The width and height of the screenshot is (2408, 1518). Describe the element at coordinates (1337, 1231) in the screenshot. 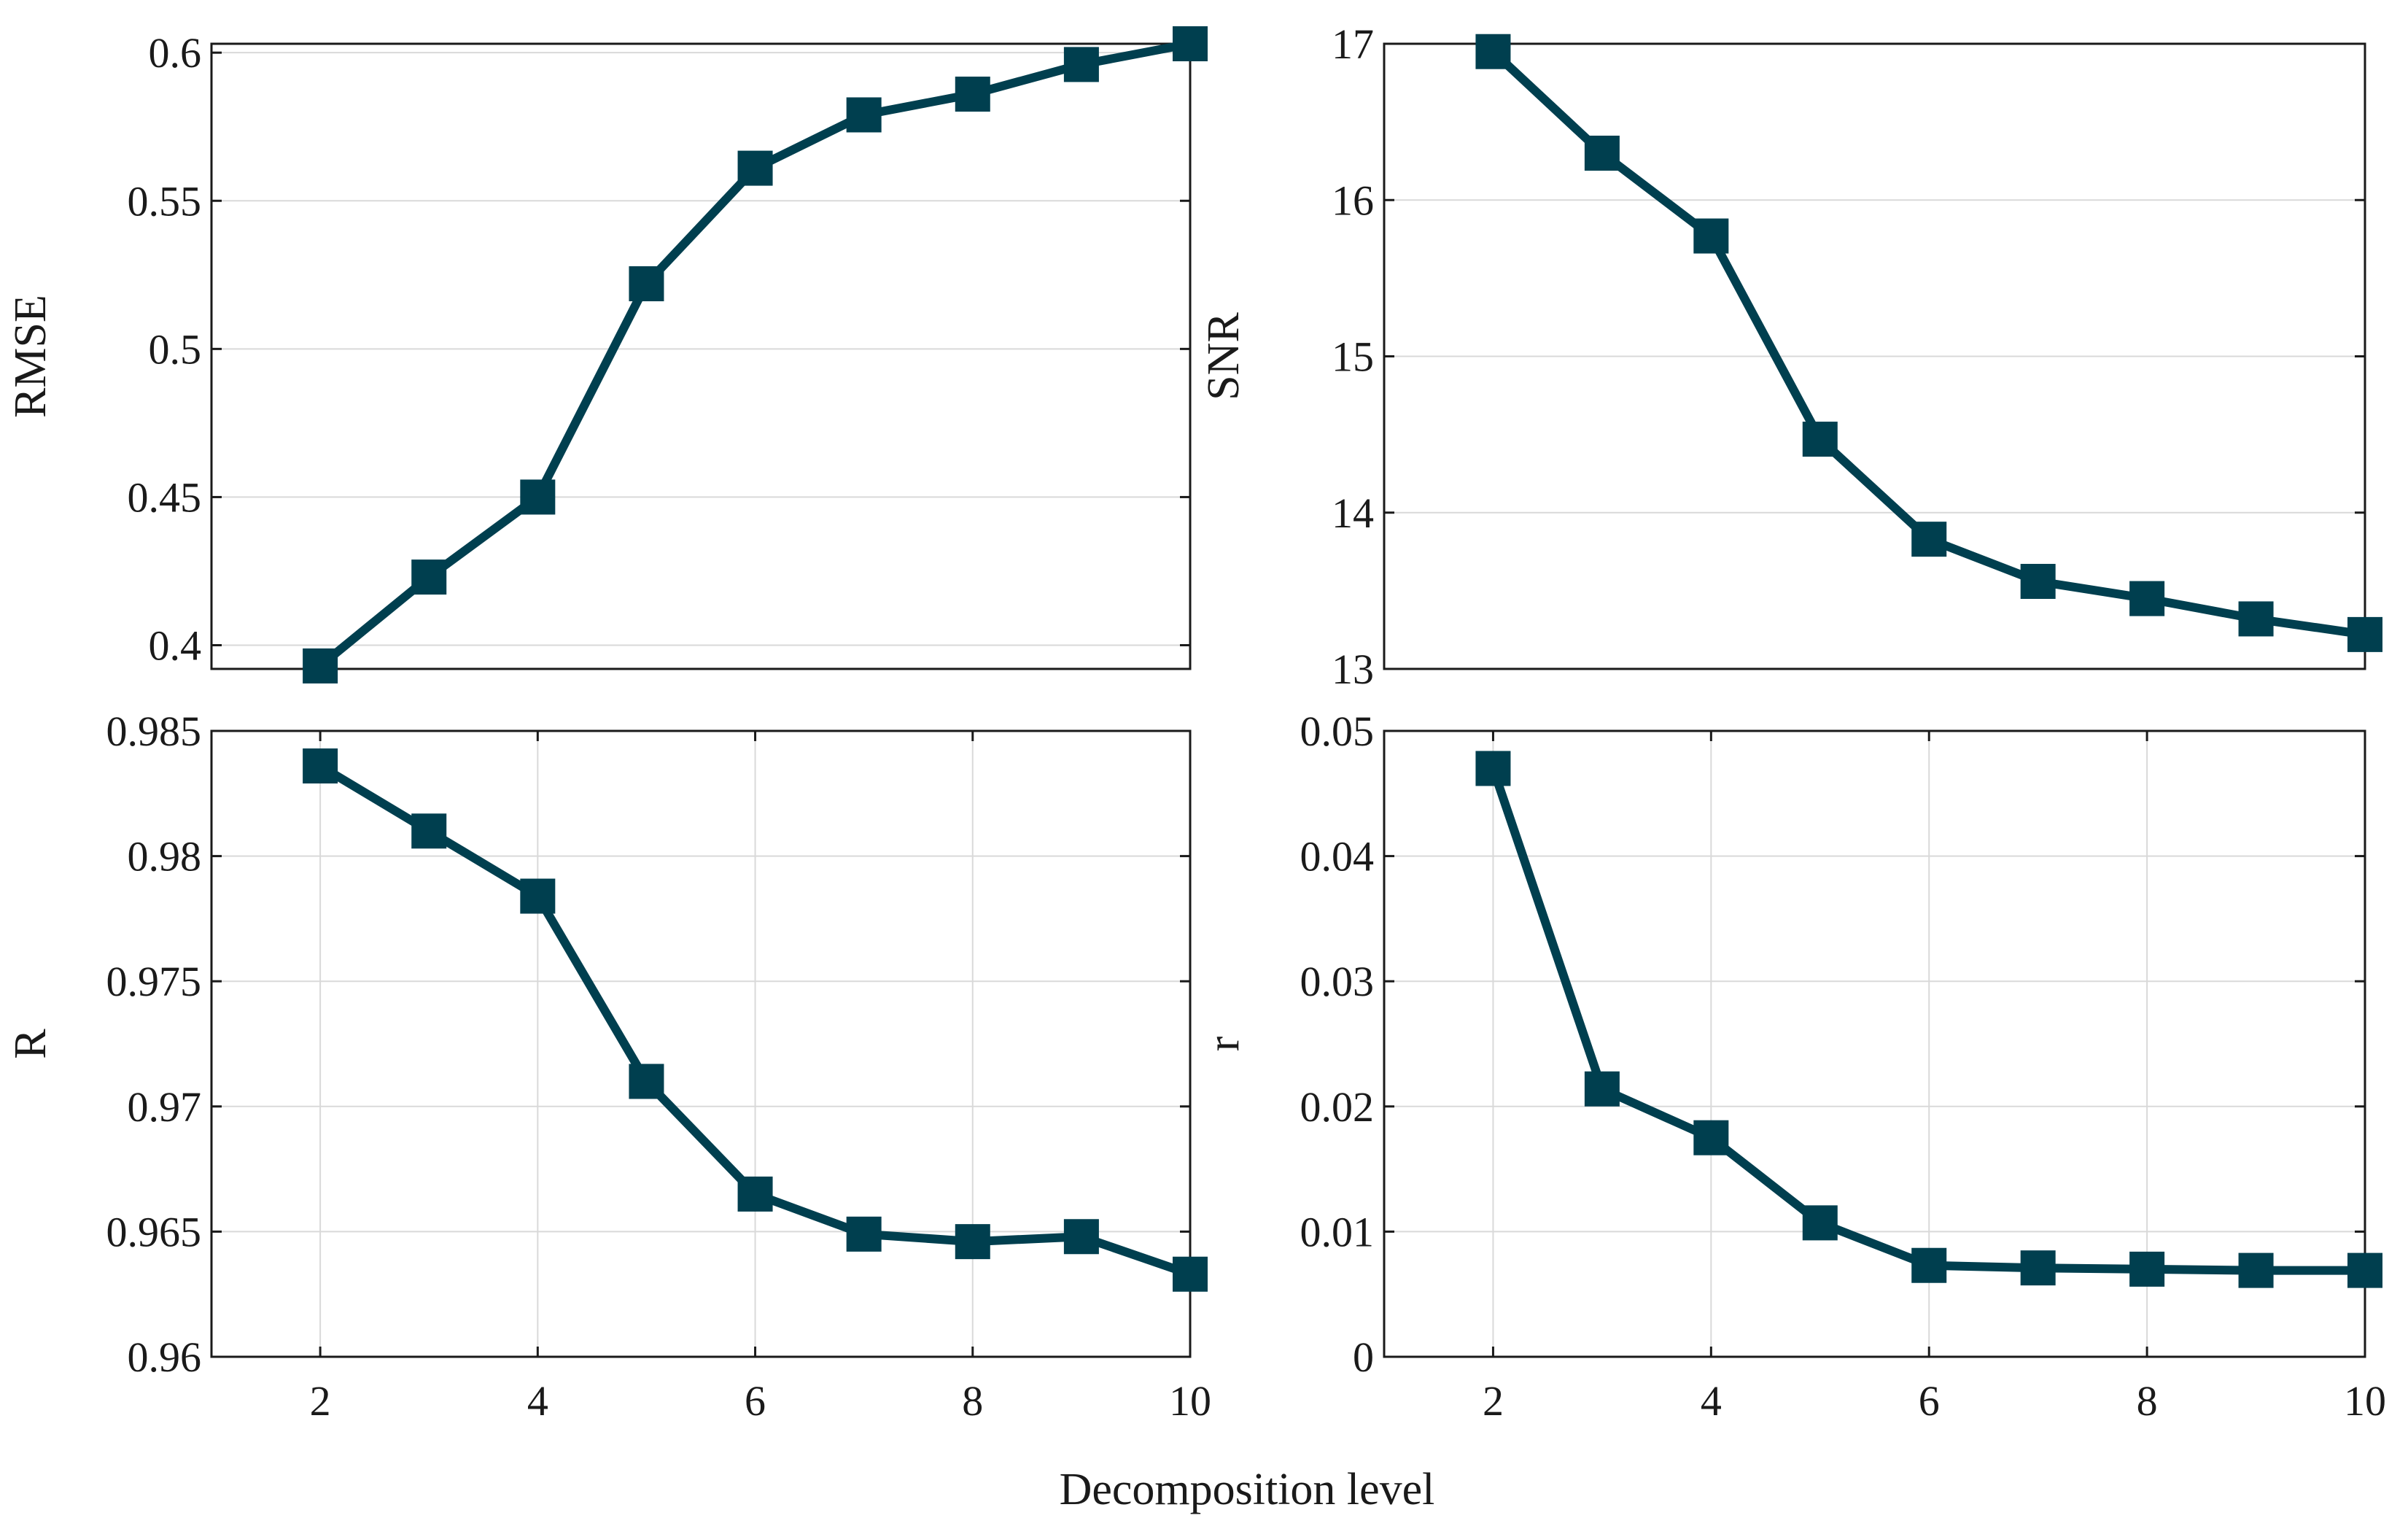

I see `y-tick-label: 0.01` at that location.